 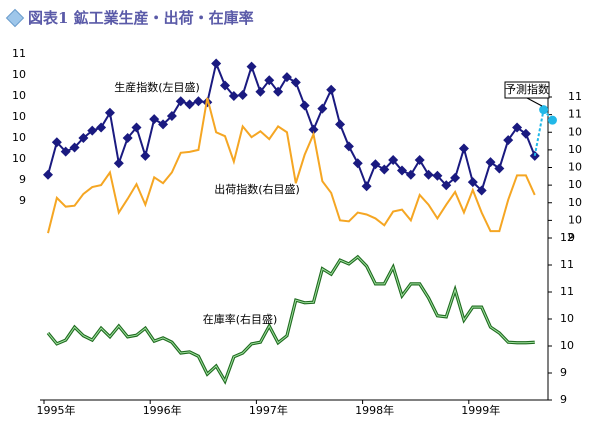 I want to click on x-tick-label: 1997年, so click(x=268, y=410).